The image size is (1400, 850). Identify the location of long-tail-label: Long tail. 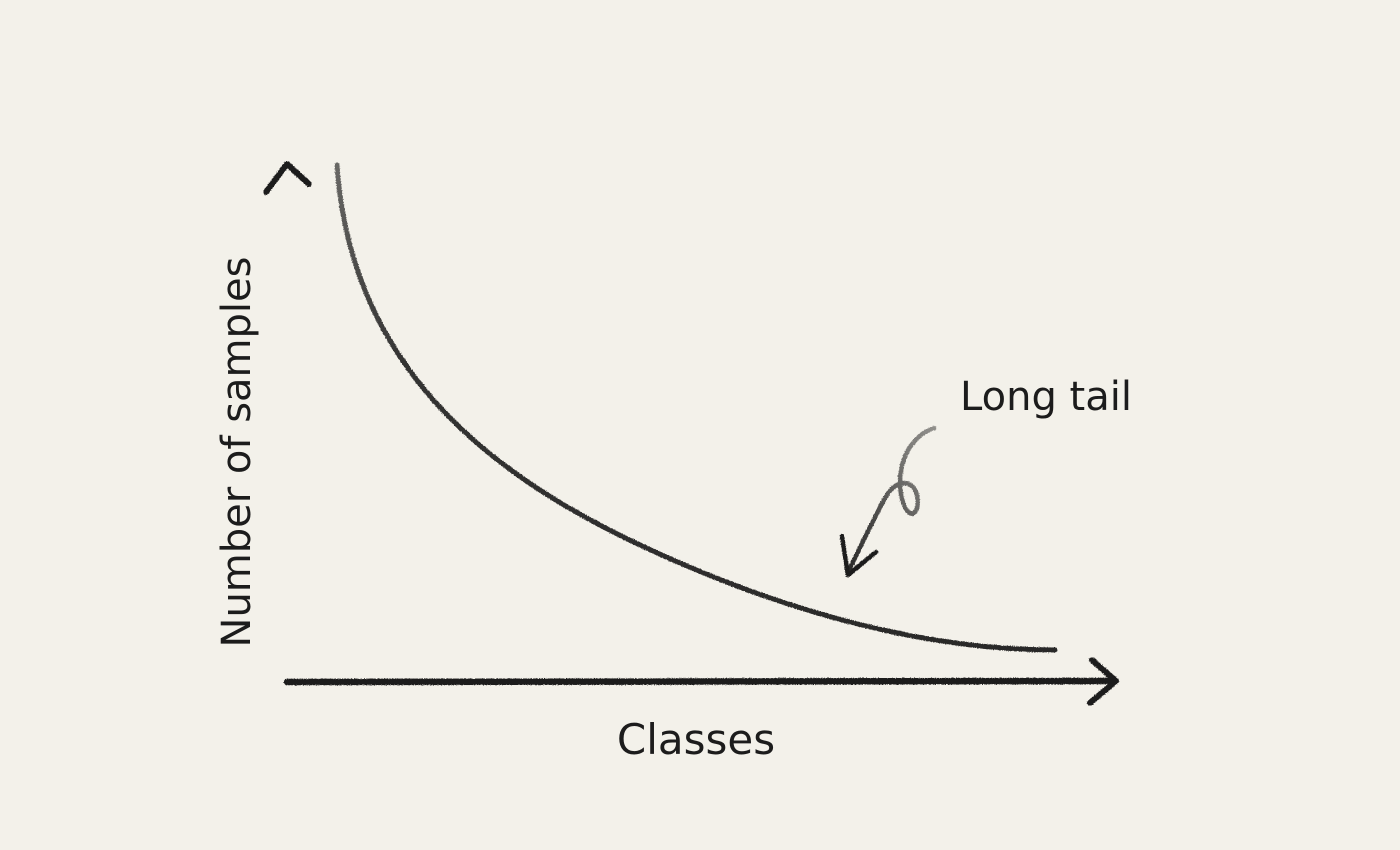
(1046, 397).